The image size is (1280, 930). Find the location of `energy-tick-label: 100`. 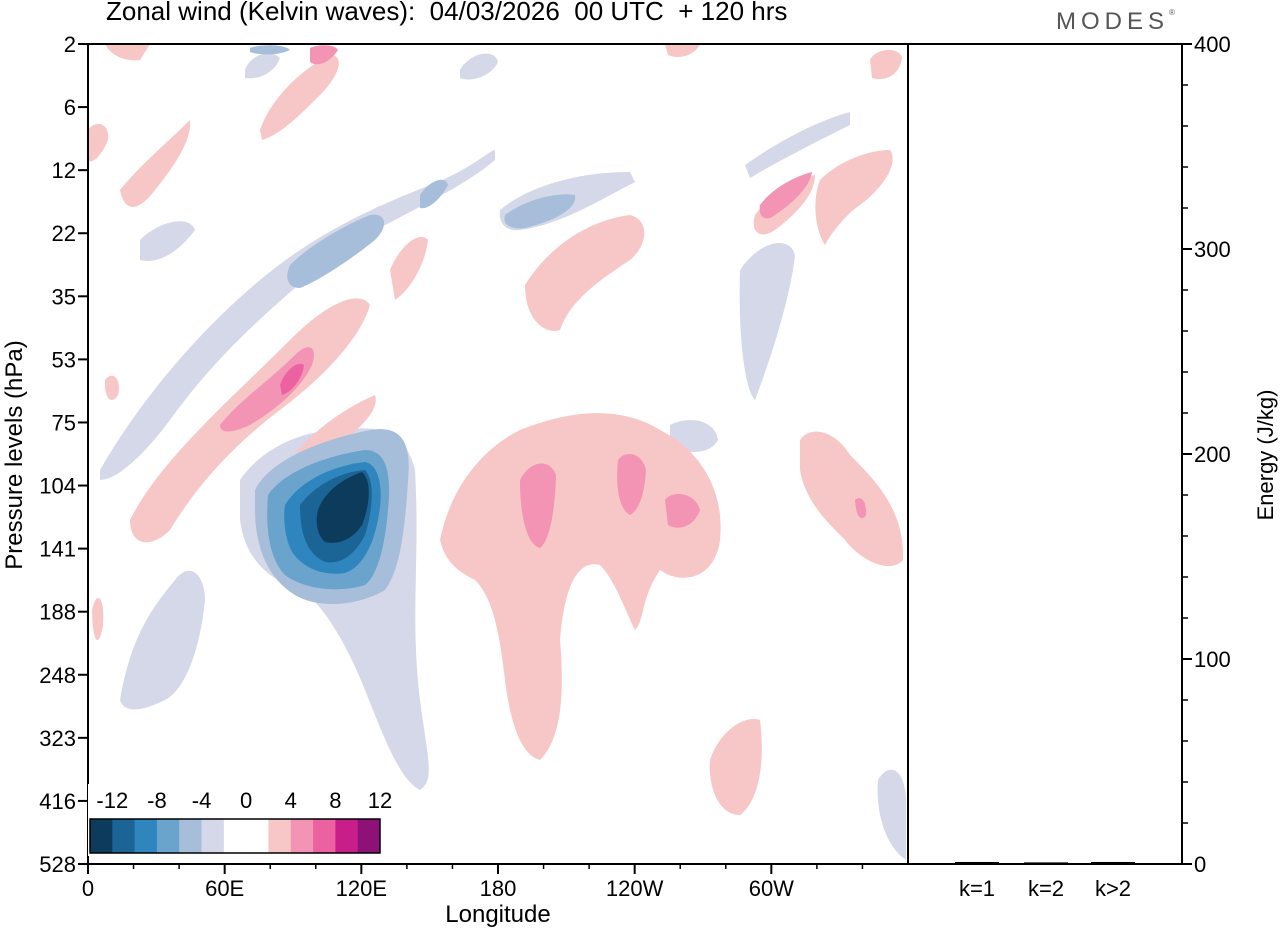

energy-tick-label: 100 is located at coordinates (1212, 659).